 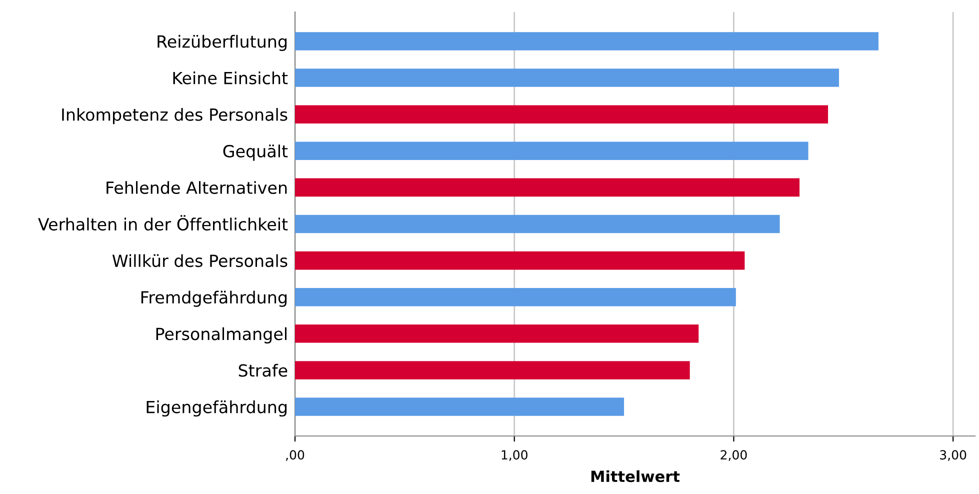 I want to click on y-tick-label: Eigengefährdung, so click(x=216, y=408).